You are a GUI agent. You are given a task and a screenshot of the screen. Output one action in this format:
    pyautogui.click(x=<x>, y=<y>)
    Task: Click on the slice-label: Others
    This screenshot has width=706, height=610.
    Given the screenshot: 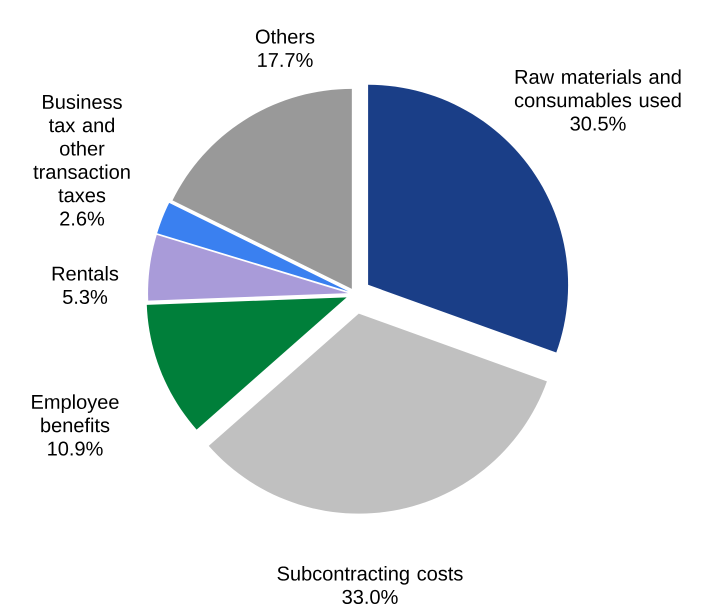 What is the action you would take?
    pyautogui.click(x=285, y=36)
    